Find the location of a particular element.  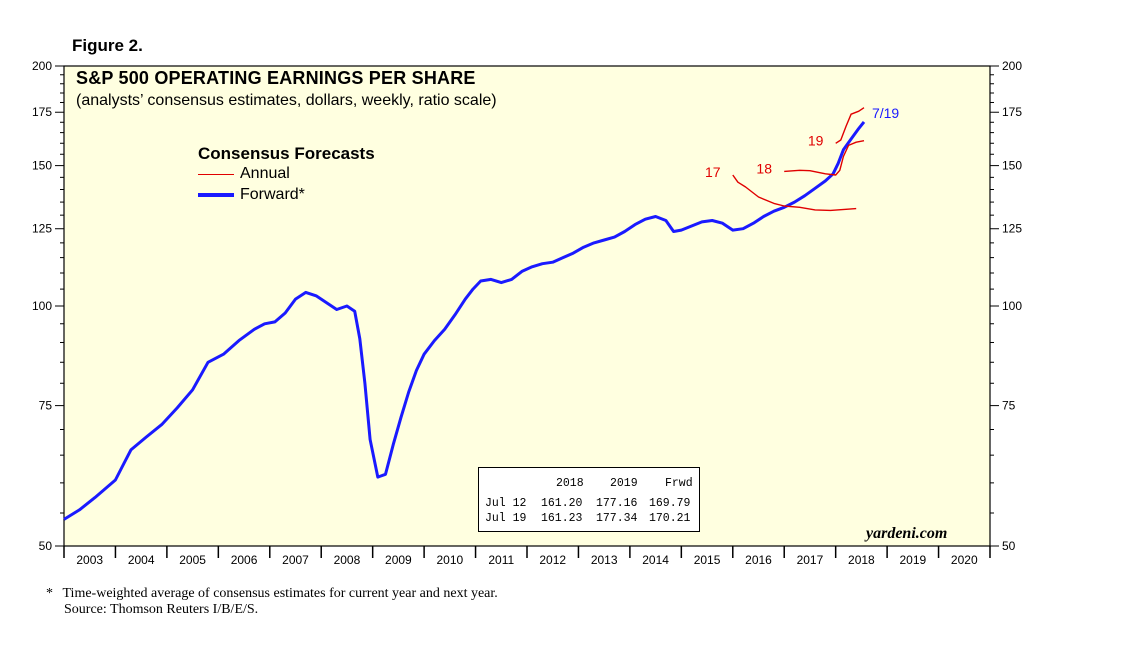

table-row1-2019: 177.16 is located at coordinates (617, 503).